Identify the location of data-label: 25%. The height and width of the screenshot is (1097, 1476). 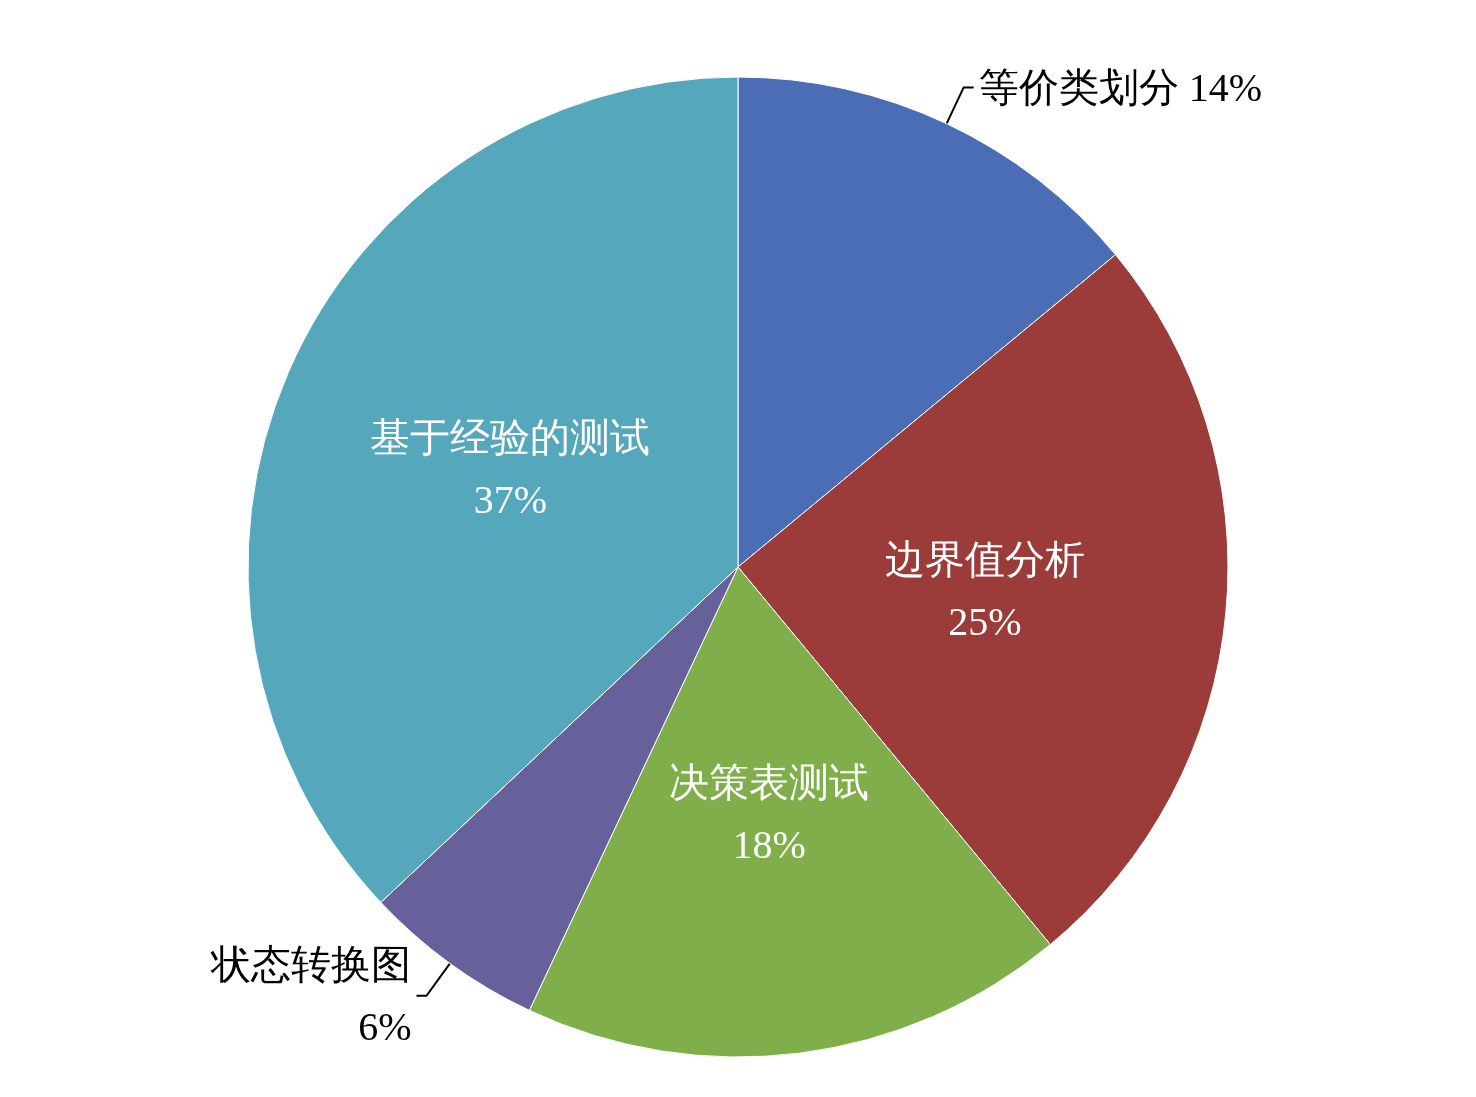
(985, 621).